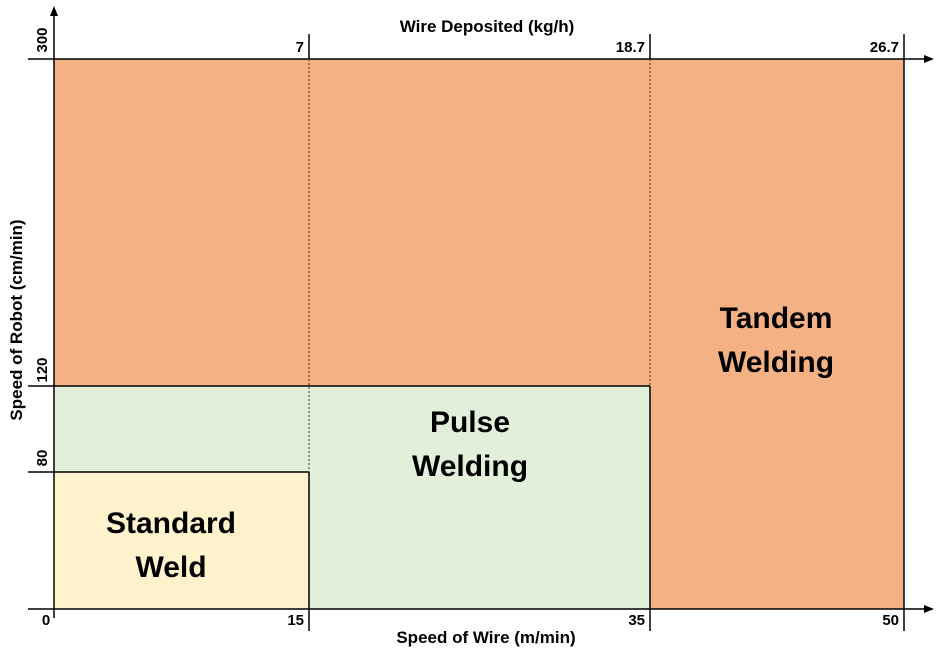 The width and height of the screenshot is (939, 656). I want to click on bottom-axis-title: Speed of Wire (m/min), so click(485, 637).